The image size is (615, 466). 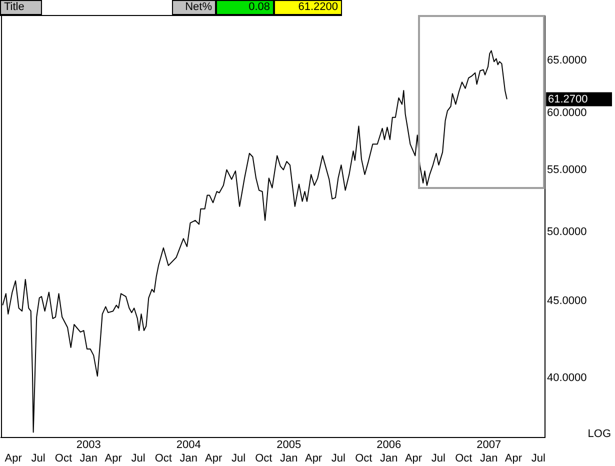 What do you see at coordinates (567, 60) in the screenshot?
I see `y-tick-label: 65.0000` at bounding box center [567, 60].